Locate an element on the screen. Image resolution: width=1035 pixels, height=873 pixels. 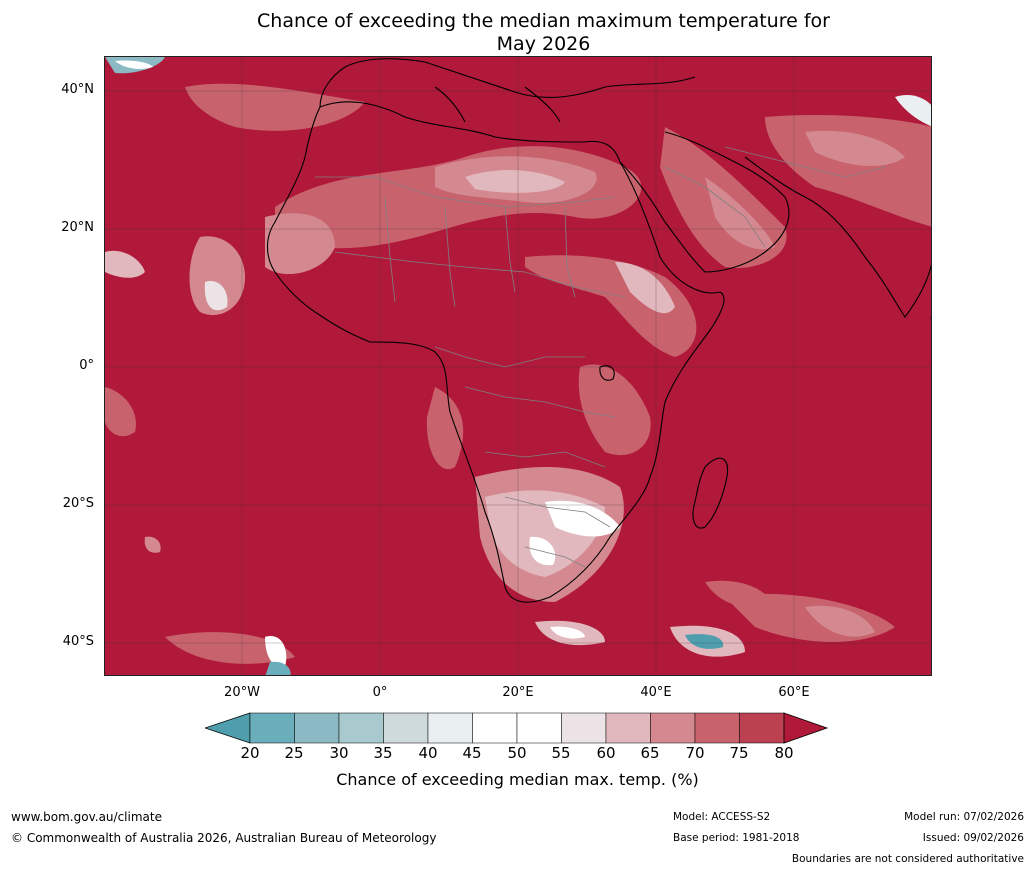
colorbar-tick: 50 is located at coordinates (517, 753).